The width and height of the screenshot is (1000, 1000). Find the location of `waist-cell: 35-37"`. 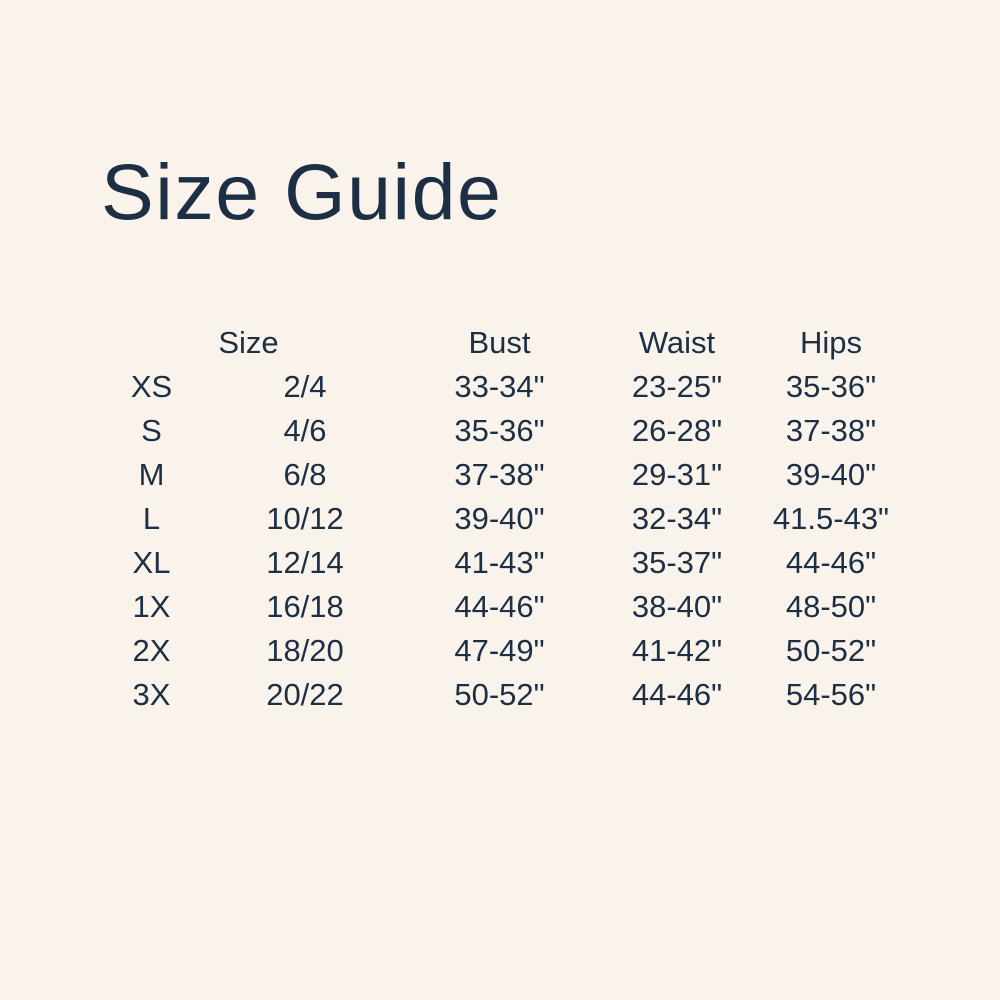

waist-cell: 35-37" is located at coordinates (677, 562).